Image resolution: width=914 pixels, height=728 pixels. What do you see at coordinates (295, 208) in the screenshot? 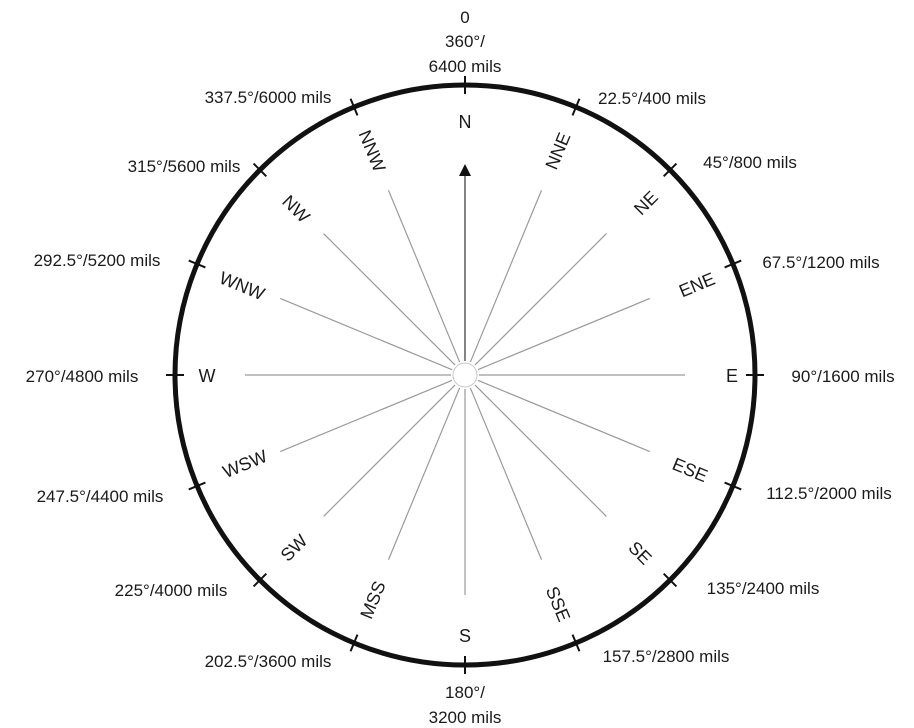
I see `direction-label-nw: NW` at bounding box center [295, 208].